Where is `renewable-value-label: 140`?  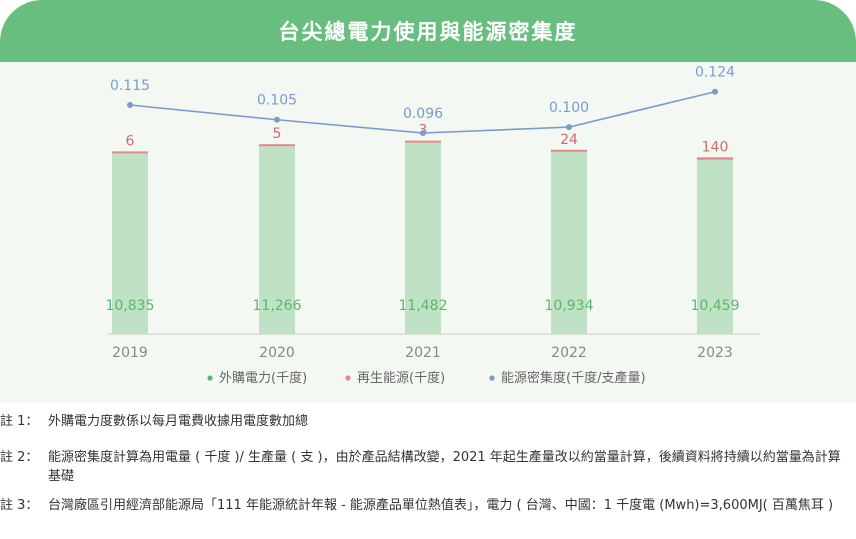 renewable-value-label: 140 is located at coordinates (715, 147).